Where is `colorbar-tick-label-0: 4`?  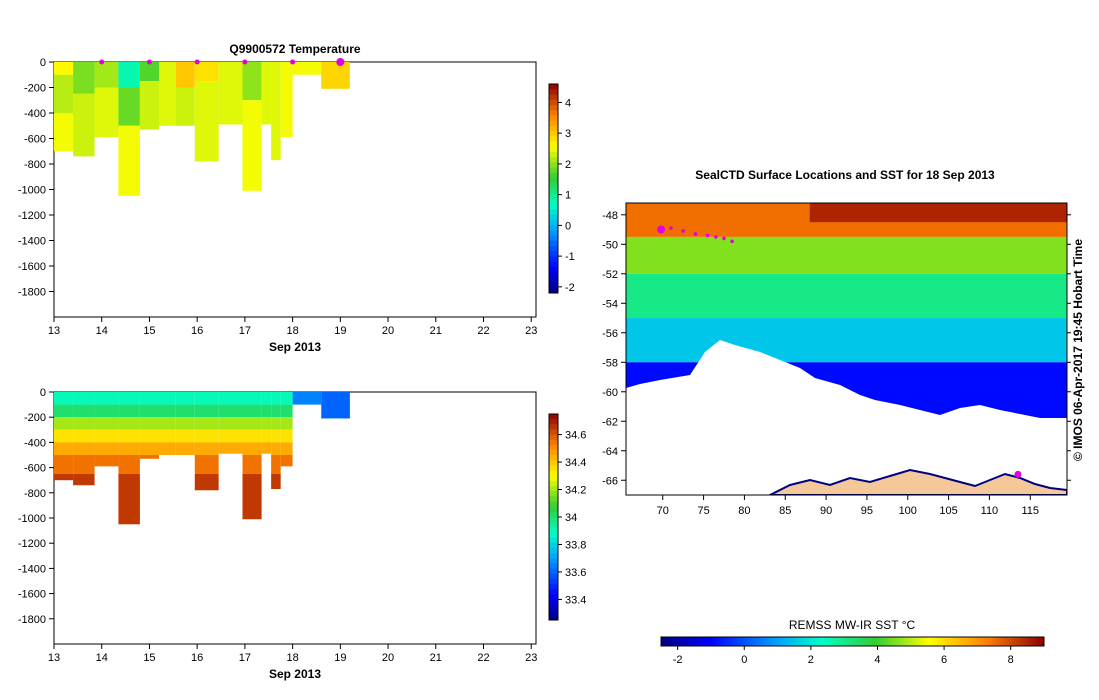 colorbar-tick-label-0: 4 is located at coordinates (568, 103).